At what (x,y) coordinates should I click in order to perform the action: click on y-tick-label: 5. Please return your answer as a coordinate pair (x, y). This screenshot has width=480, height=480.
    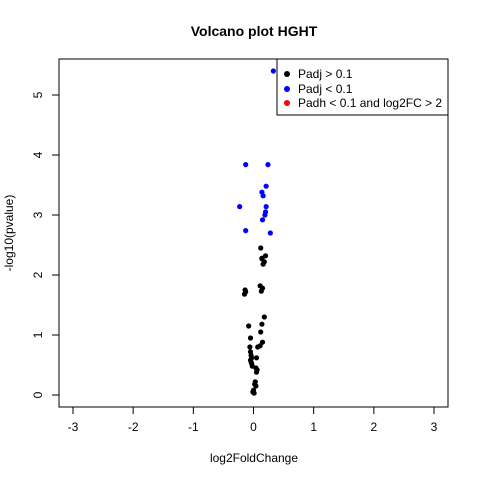
    Looking at the image, I should click on (38, 94).